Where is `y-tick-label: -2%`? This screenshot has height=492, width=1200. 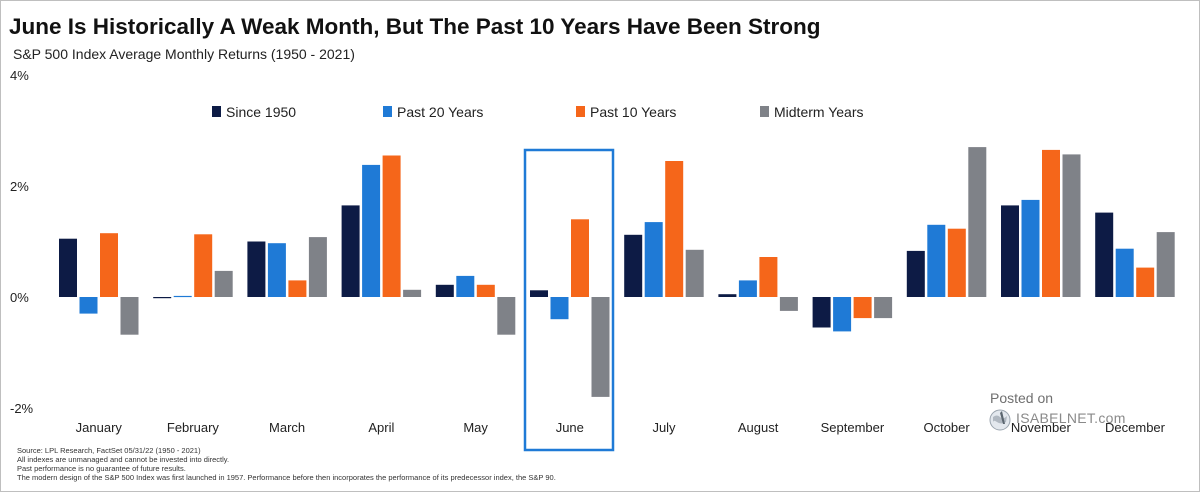
y-tick-label: -2% is located at coordinates (22, 408).